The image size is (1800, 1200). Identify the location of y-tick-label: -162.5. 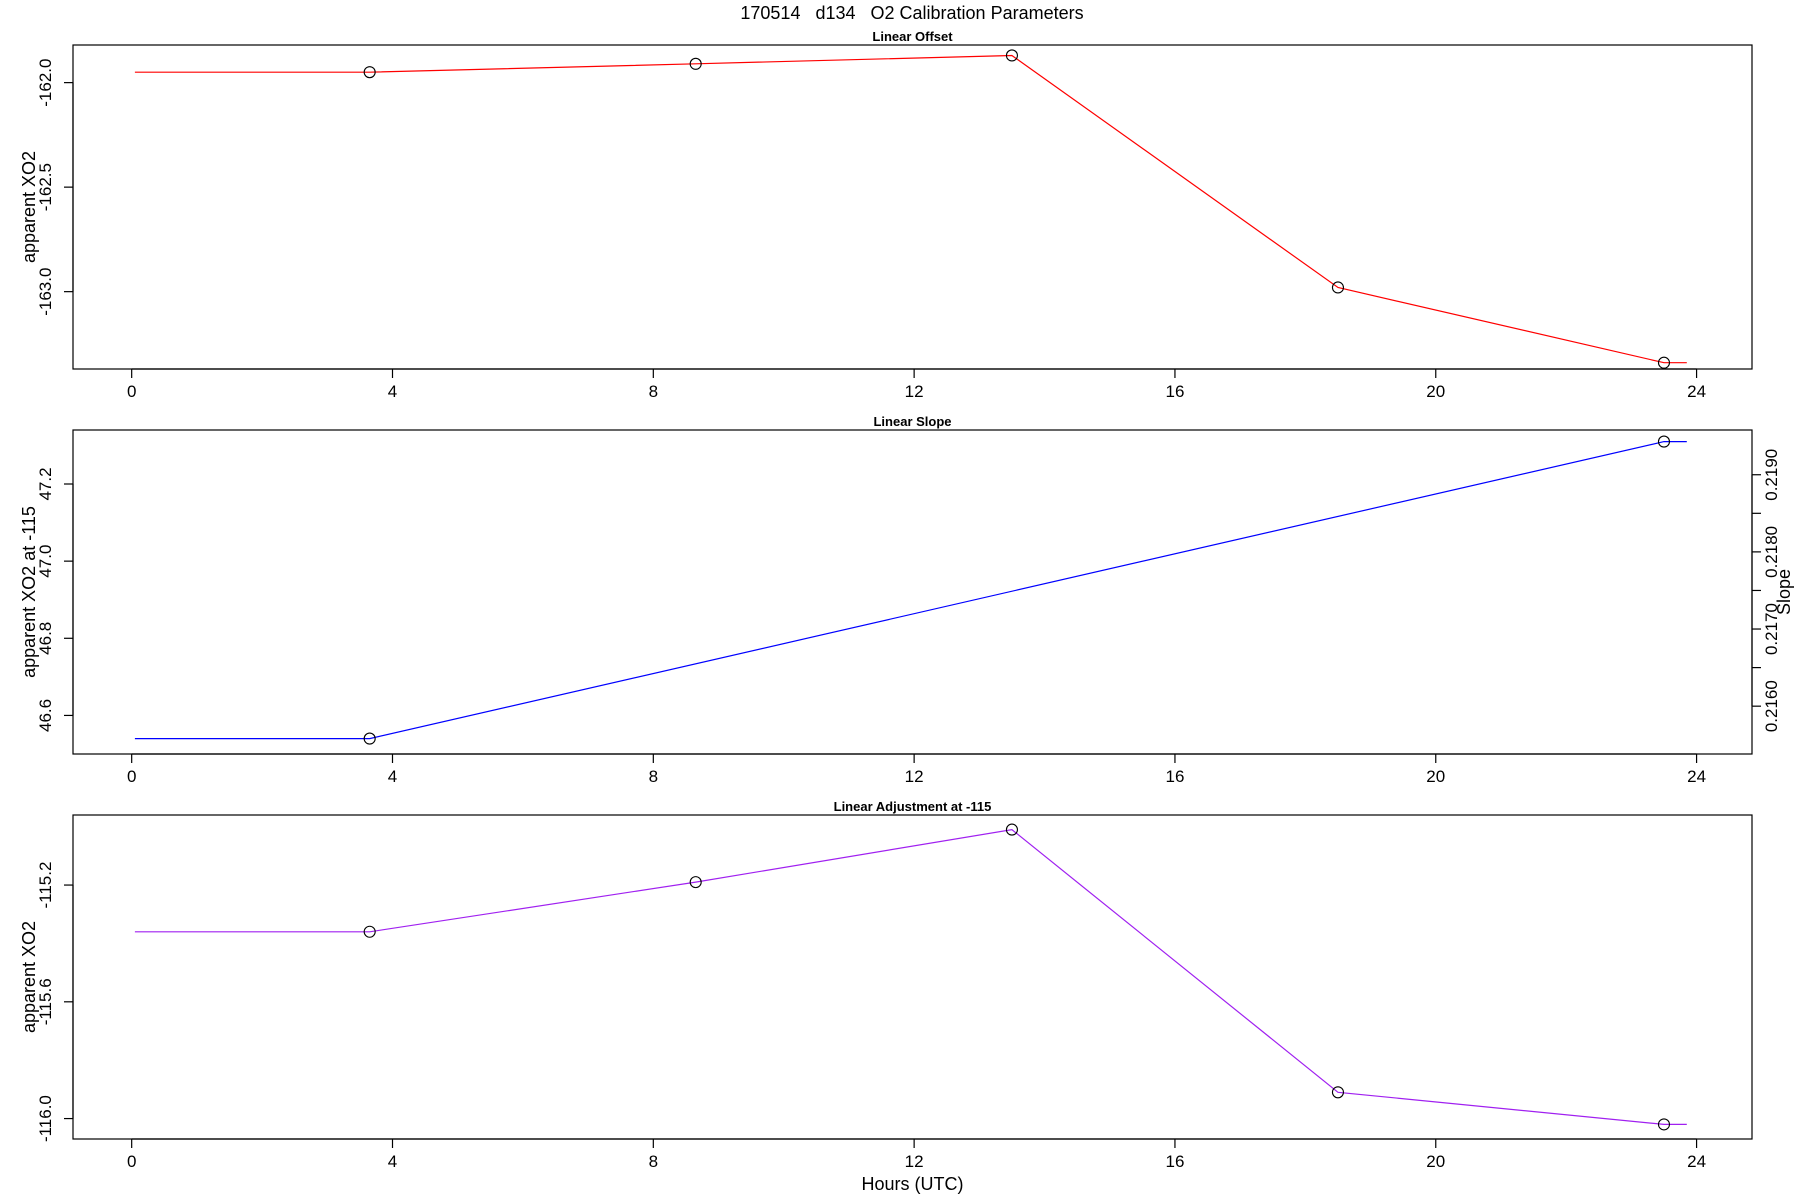
(45, 187).